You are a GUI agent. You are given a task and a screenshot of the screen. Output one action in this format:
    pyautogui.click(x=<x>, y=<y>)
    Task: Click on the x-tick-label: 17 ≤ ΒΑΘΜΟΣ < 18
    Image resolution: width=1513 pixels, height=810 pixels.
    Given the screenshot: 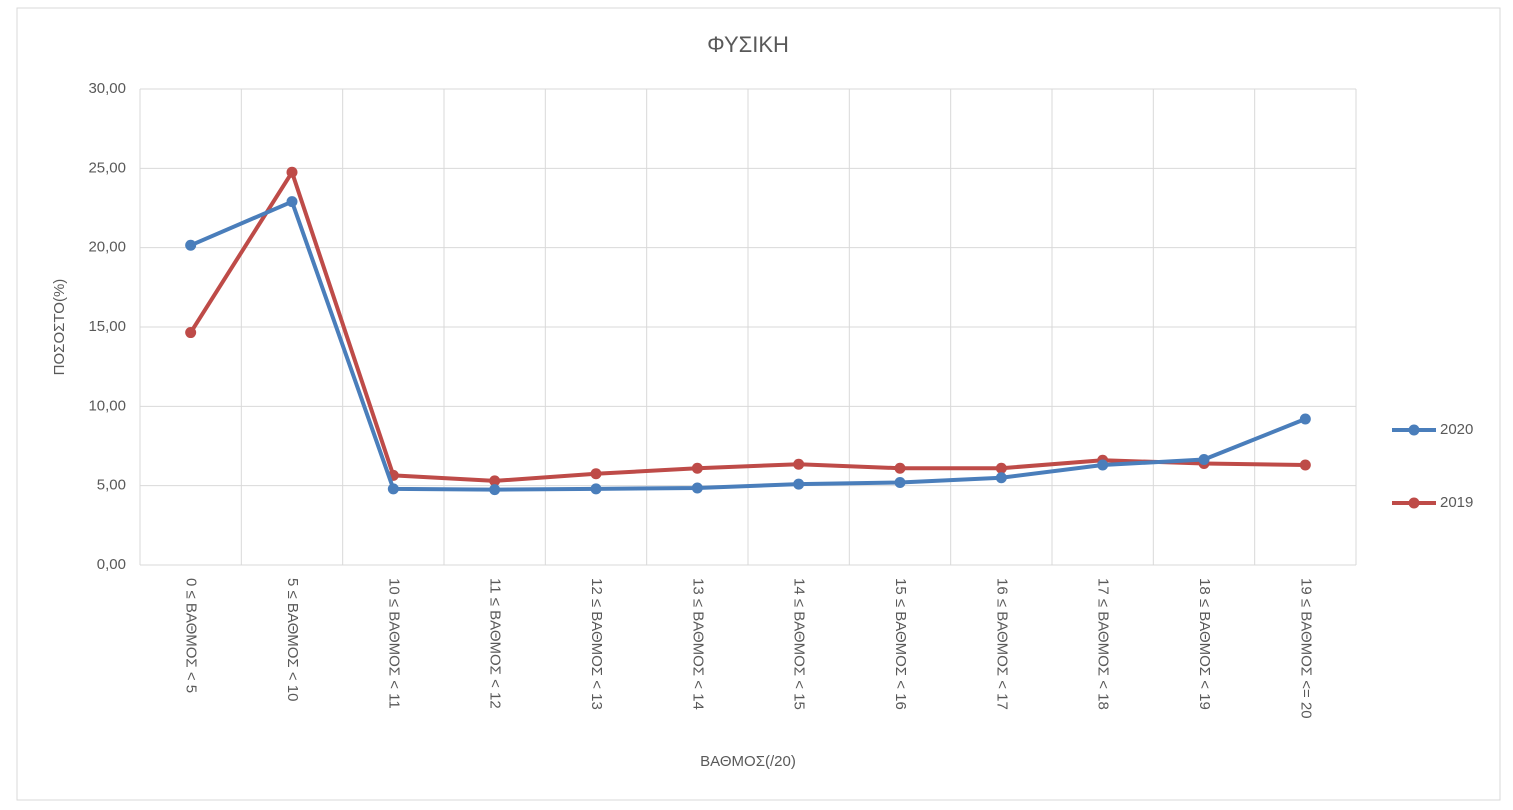 What is the action you would take?
    pyautogui.click(x=1103, y=644)
    